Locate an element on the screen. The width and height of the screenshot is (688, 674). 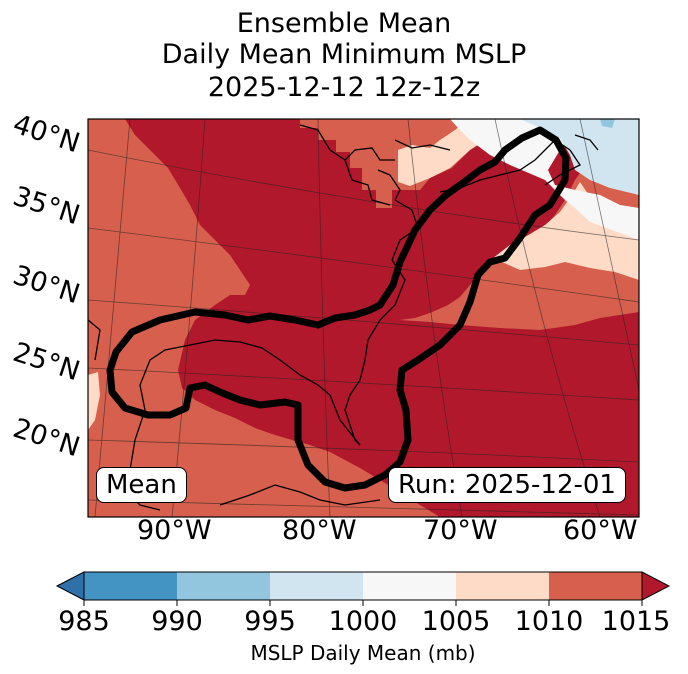
colorbar-tick-1000: 1000 is located at coordinates (363, 621).